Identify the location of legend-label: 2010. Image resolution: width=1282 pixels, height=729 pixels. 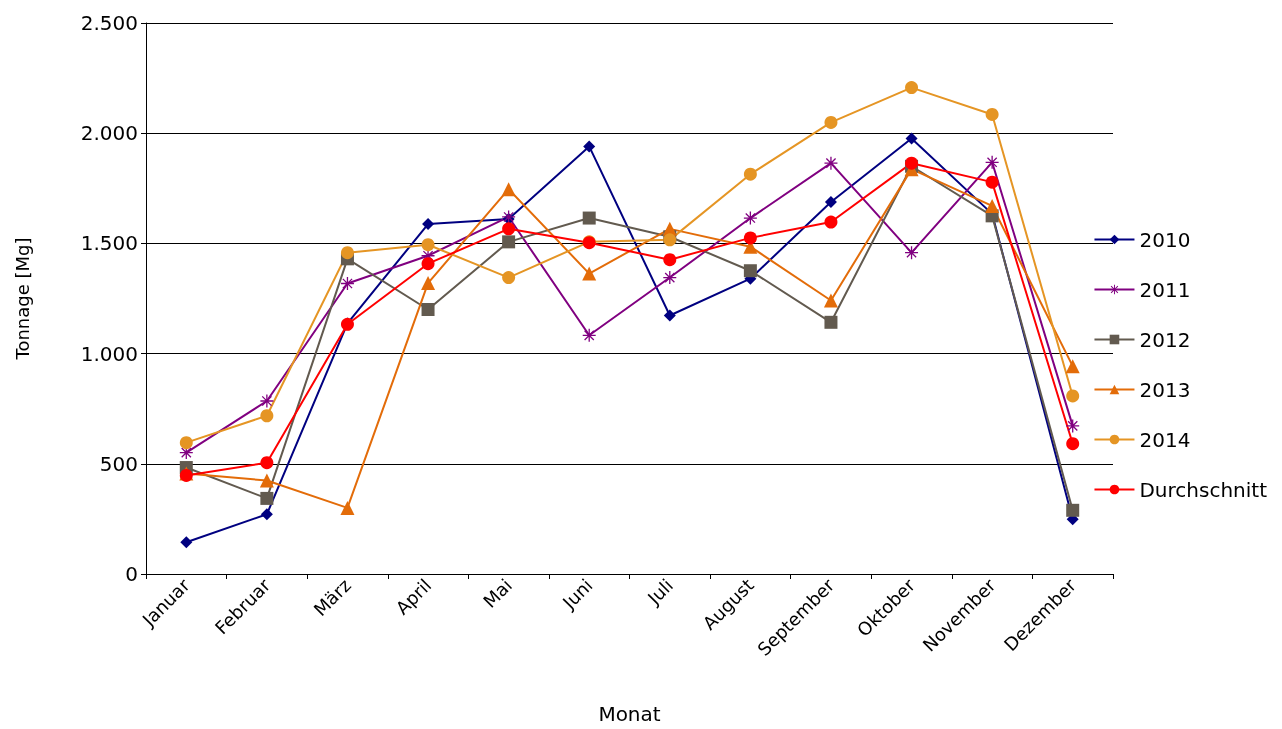
(1165, 239).